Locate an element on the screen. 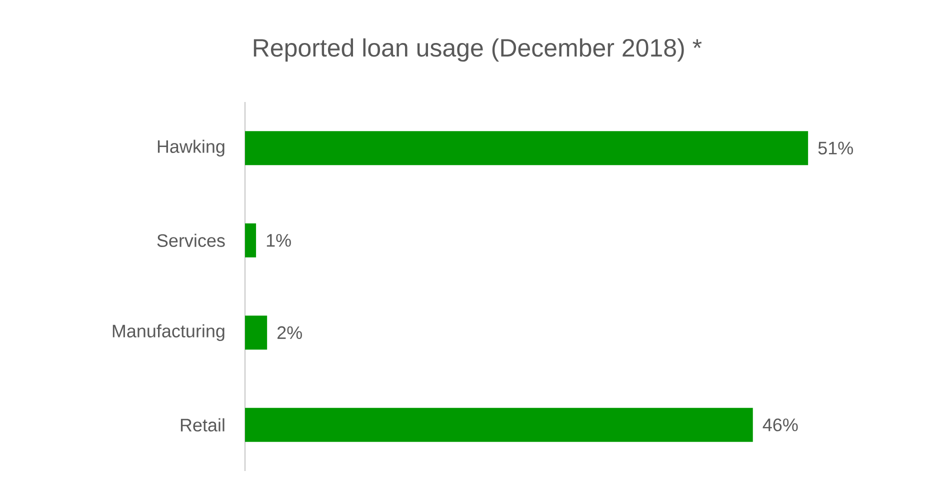 This screenshot has width=934, height=499. chart-title: Reported loan usage (December 2018) * is located at coordinates (478, 50).